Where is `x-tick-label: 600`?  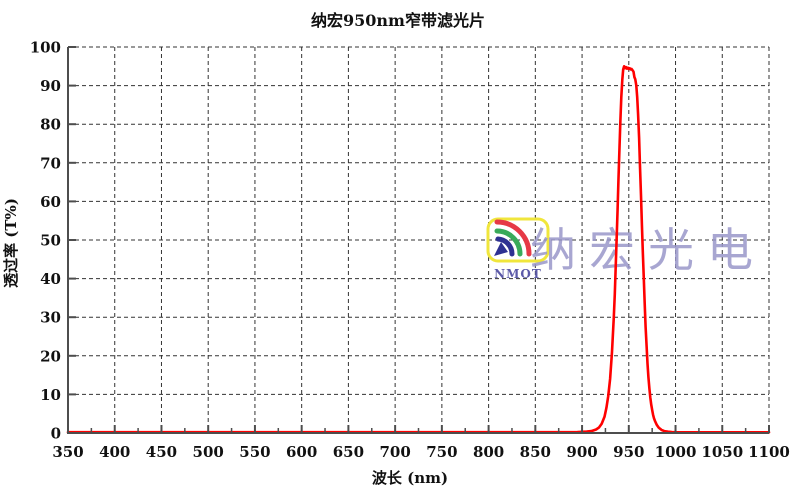
x-tick-label: 600 is located at coordinates (301, 452).